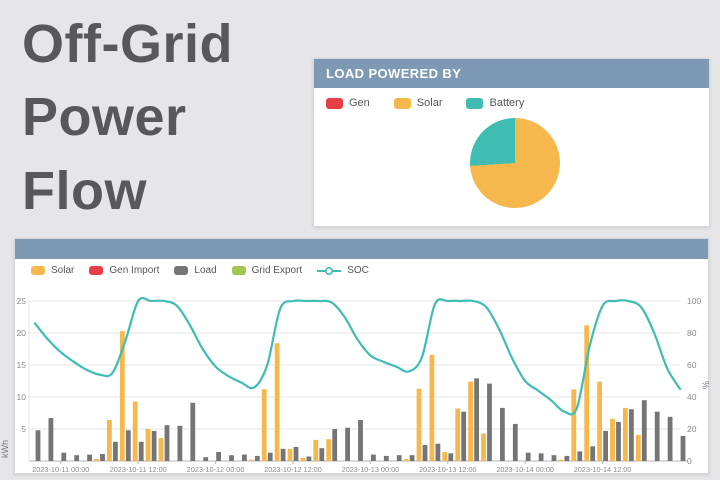  Describe the element at coordinates (329, 270) in the screenshot. I see `soc-line-marker-icon` at that location.